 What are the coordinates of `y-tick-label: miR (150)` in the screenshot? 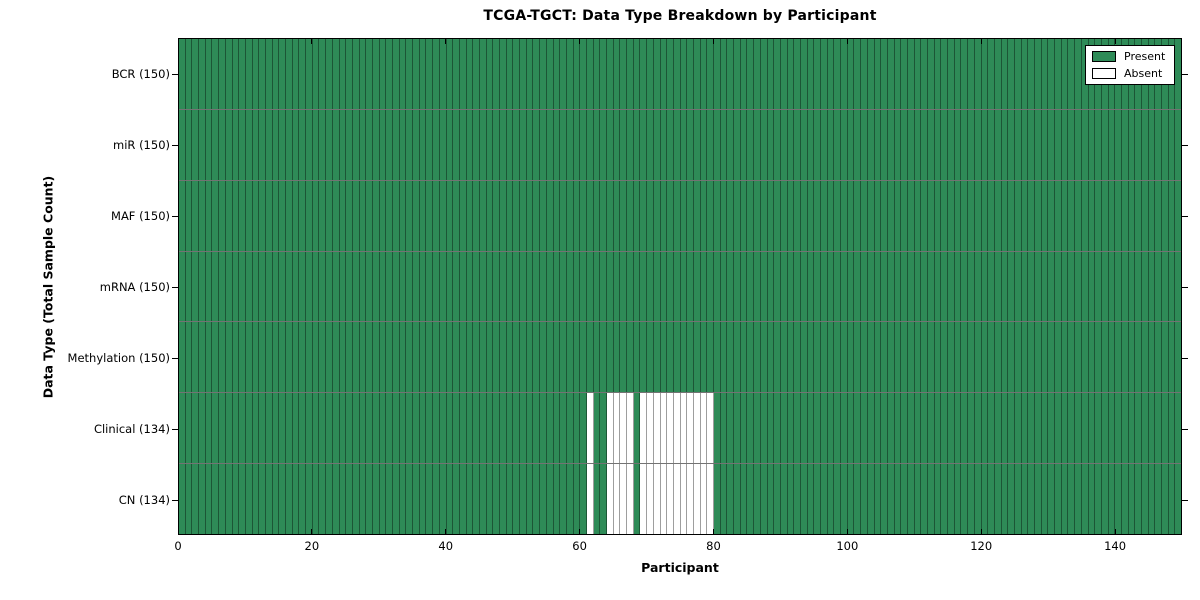 It's located at (141, 144).